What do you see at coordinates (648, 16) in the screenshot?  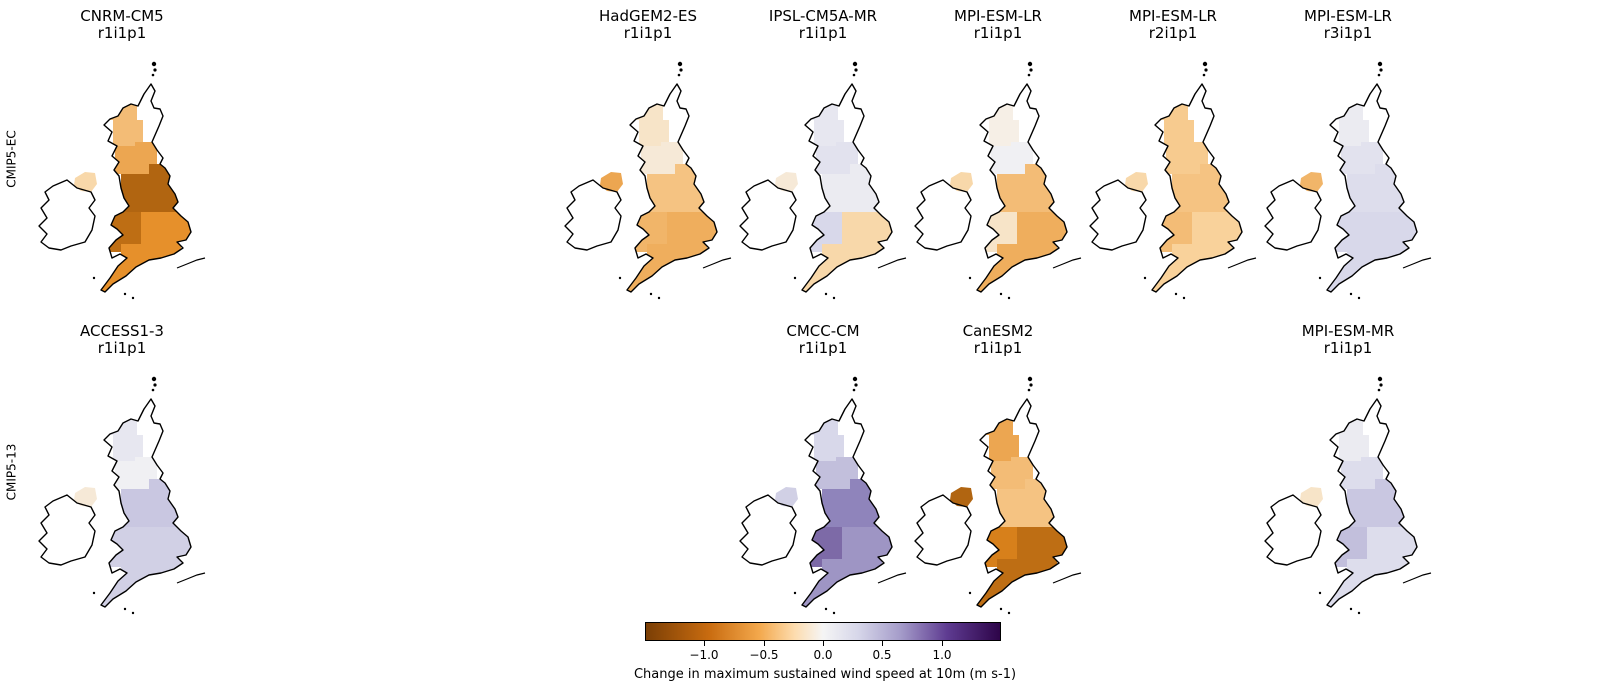 I see `model-name: HadGEM2-ES` at bounding box center [648, 16].